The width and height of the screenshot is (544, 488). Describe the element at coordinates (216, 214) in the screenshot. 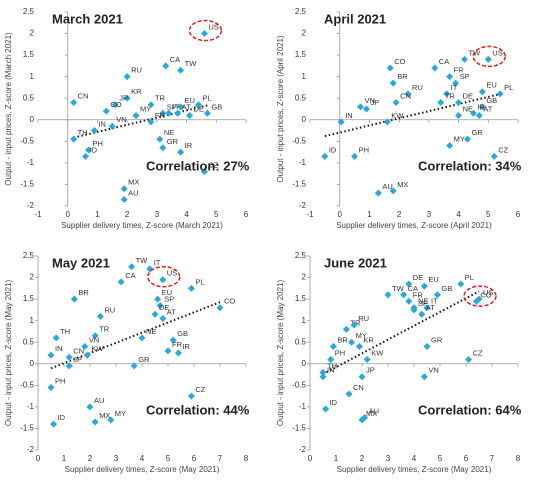

I see `x-tick-label: 5` at that location.